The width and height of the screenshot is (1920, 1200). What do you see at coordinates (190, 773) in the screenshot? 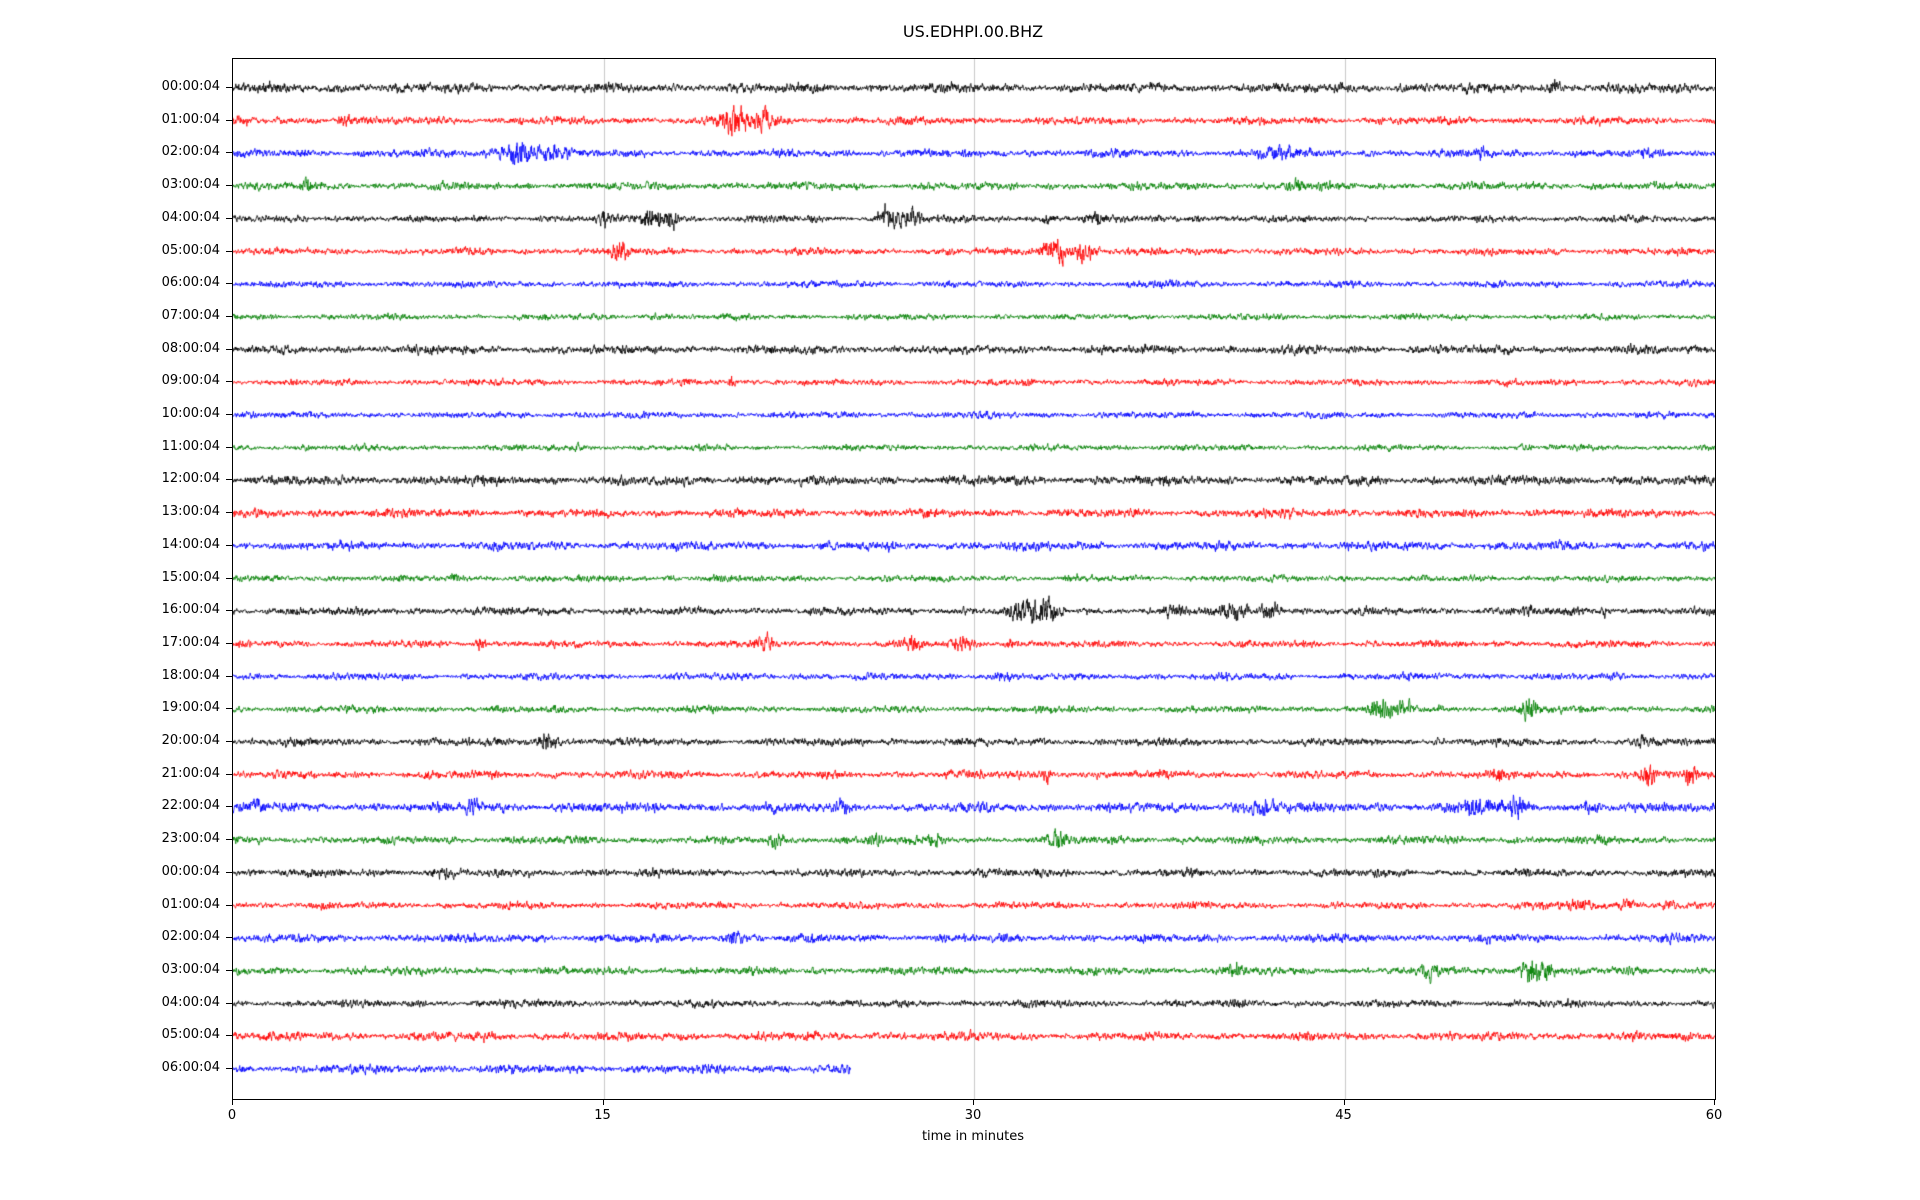
I see `y-tick-label: 21:00:04` at bounding box center [190, 773].